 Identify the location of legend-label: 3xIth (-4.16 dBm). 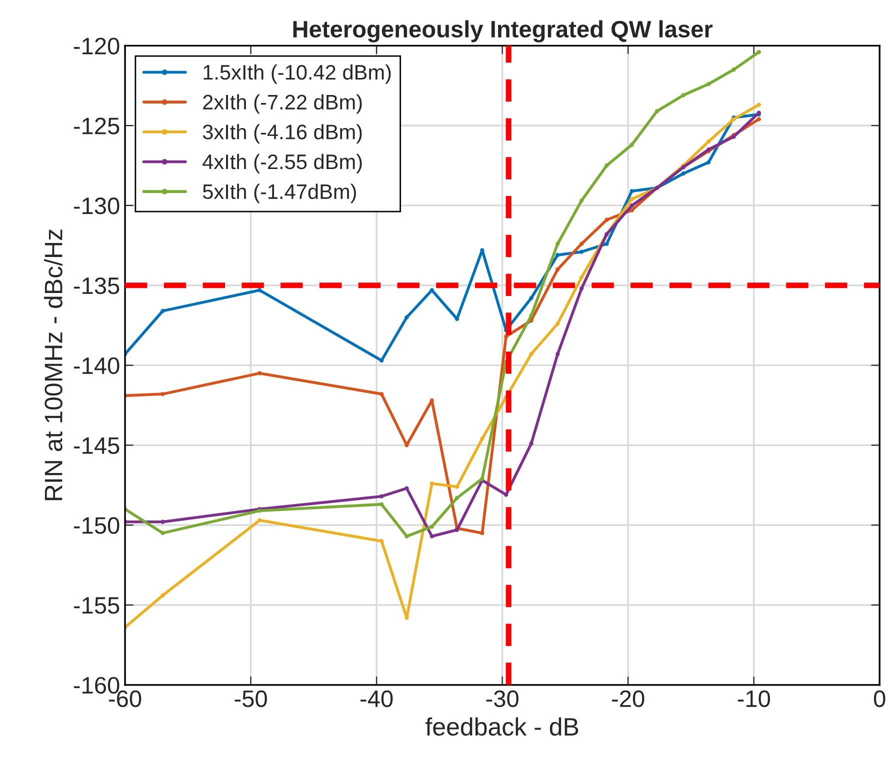
(282, 134).